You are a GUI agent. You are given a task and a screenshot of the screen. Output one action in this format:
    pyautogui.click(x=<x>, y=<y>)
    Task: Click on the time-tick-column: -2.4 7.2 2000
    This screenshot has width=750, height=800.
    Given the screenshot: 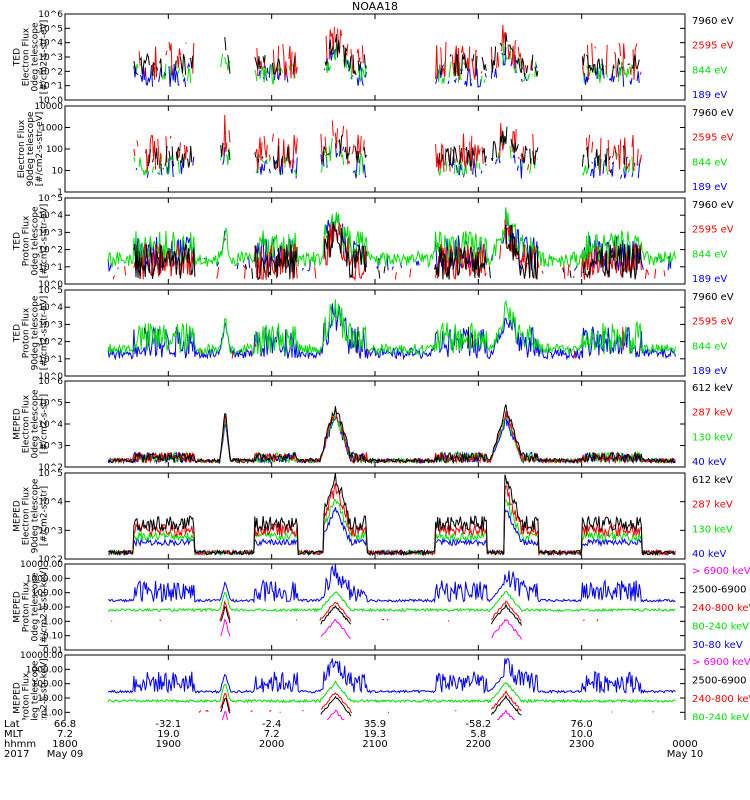 What is the action you would take?
    pyautogui.click(x=272, y=740)
    